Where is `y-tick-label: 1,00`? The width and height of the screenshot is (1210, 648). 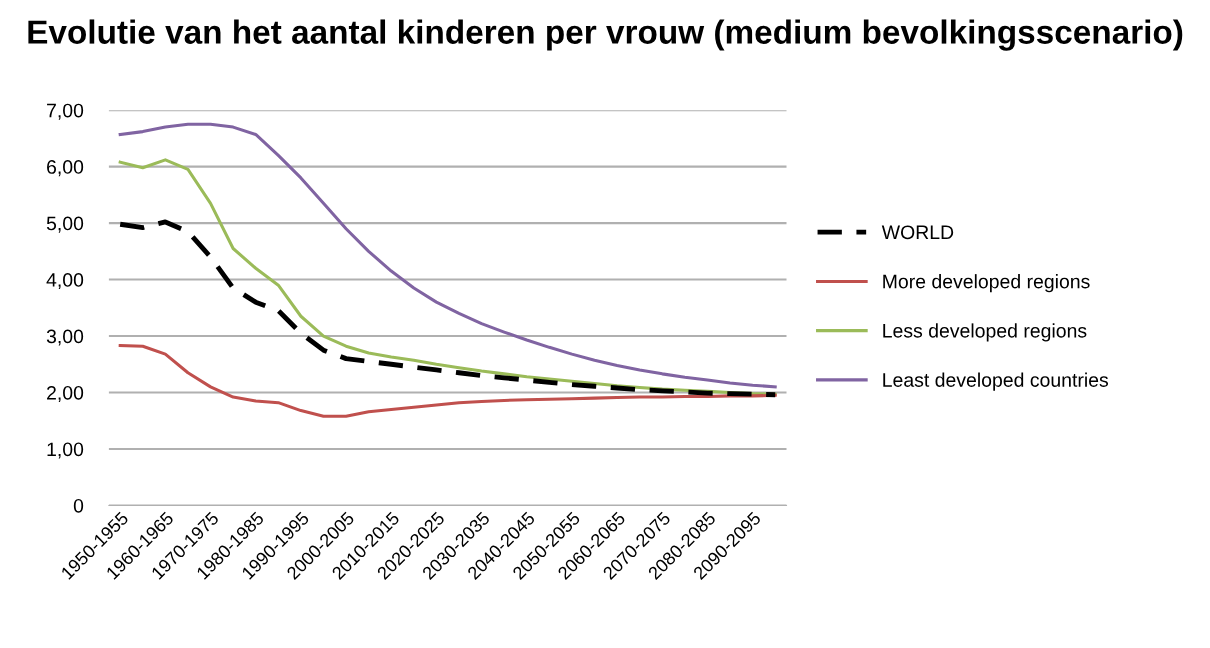 y-tick-label: 1,00 is located at coordinates (65, 450).